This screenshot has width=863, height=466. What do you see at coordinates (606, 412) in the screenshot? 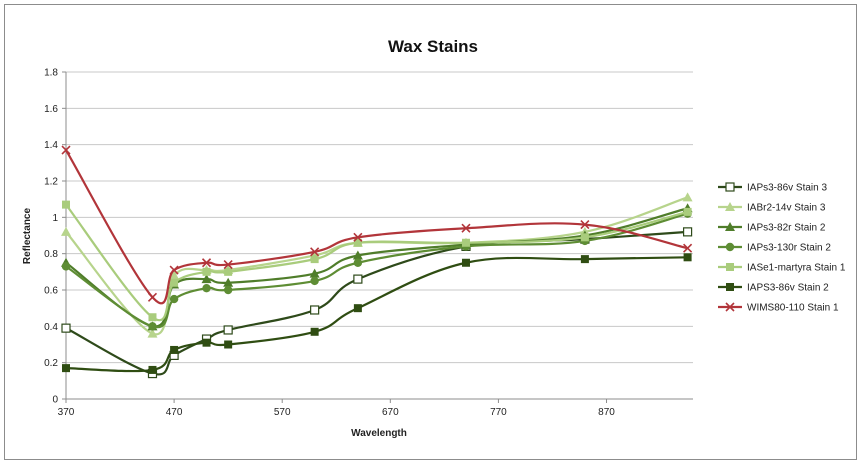
I see `x-tick-label: 870` at bounding box center [606, 412].